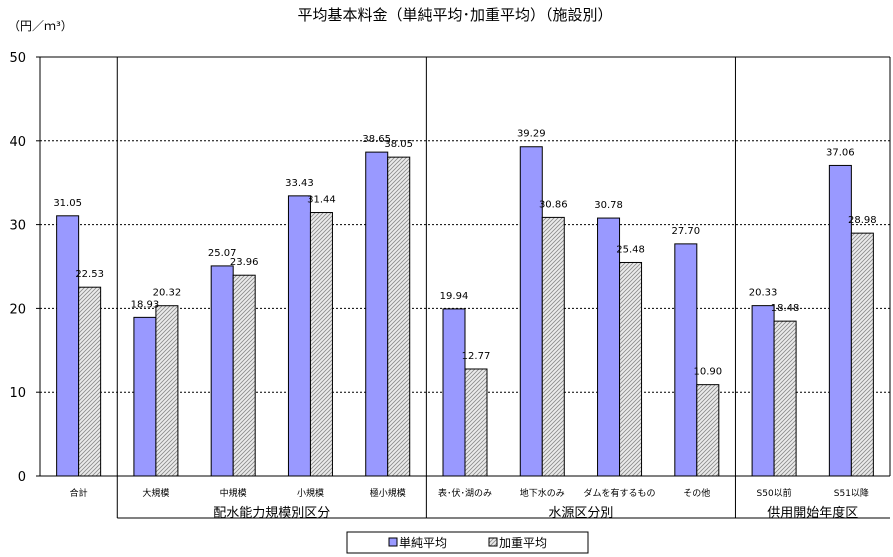  I want to click on data-label: 28.98, so click(862, 220).